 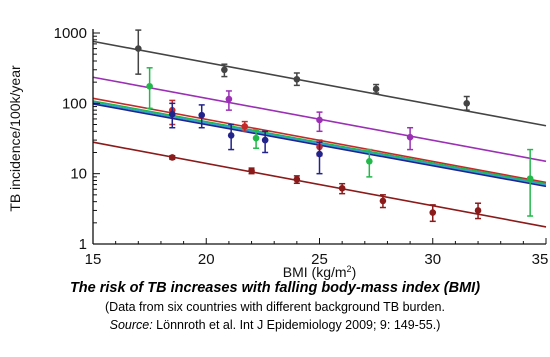 I want to click on x-tick-label: 15, so click(x=93, y=259).